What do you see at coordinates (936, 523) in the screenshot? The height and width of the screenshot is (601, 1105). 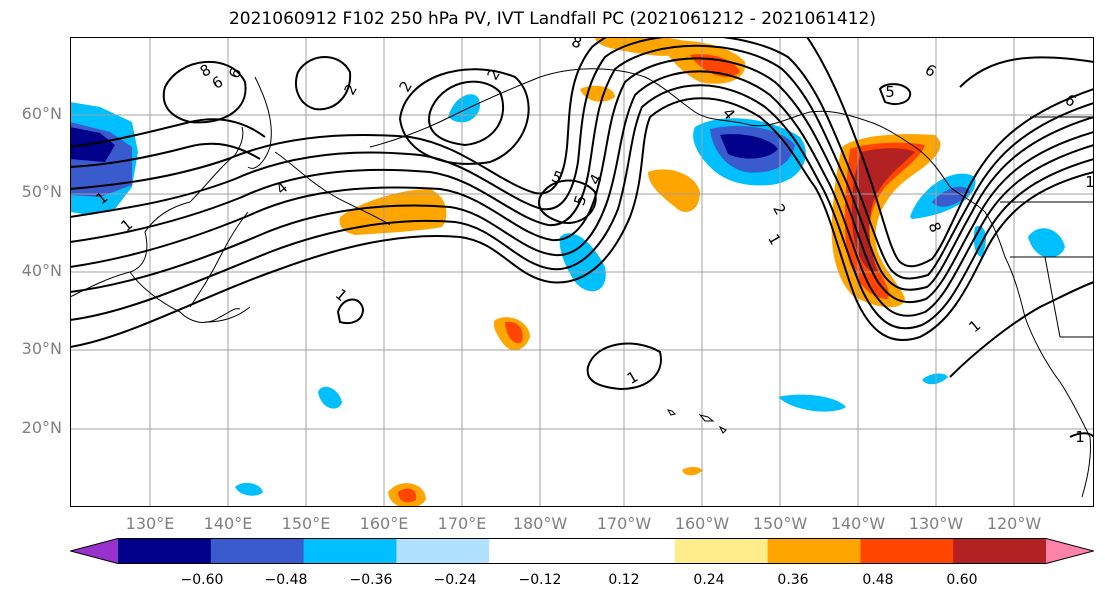 I see `longitude-label: 130°W` at bounding box center [936, 523].